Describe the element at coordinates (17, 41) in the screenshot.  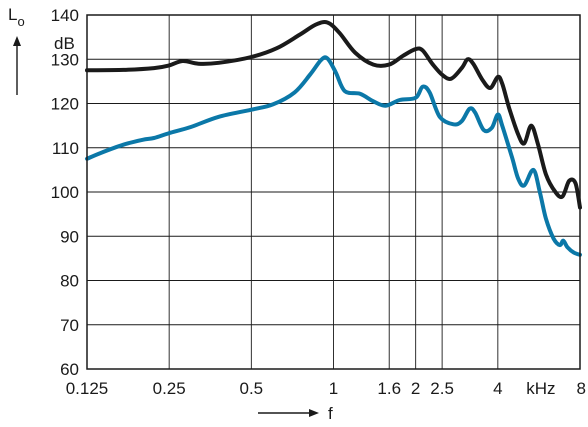
I see `y-axis-arrow-head` at that location.